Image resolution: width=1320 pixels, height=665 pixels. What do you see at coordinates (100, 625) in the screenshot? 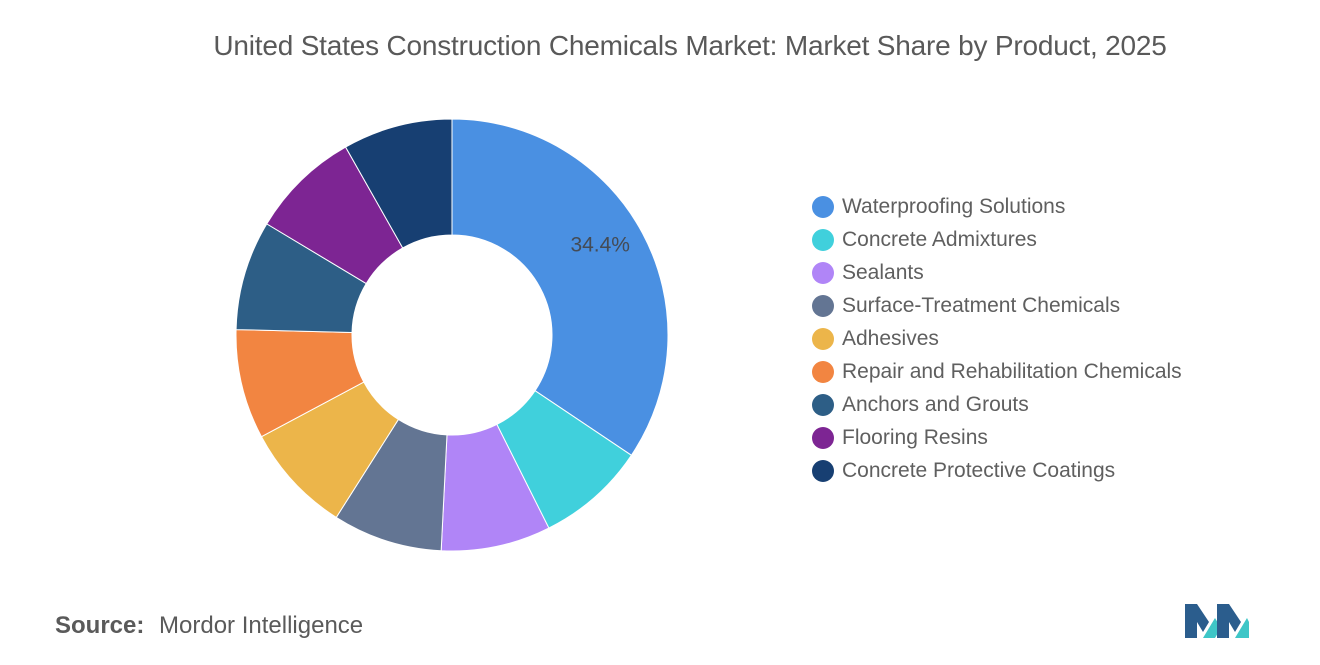
I see `source-label: Source:` at bounding box center [100, 625].